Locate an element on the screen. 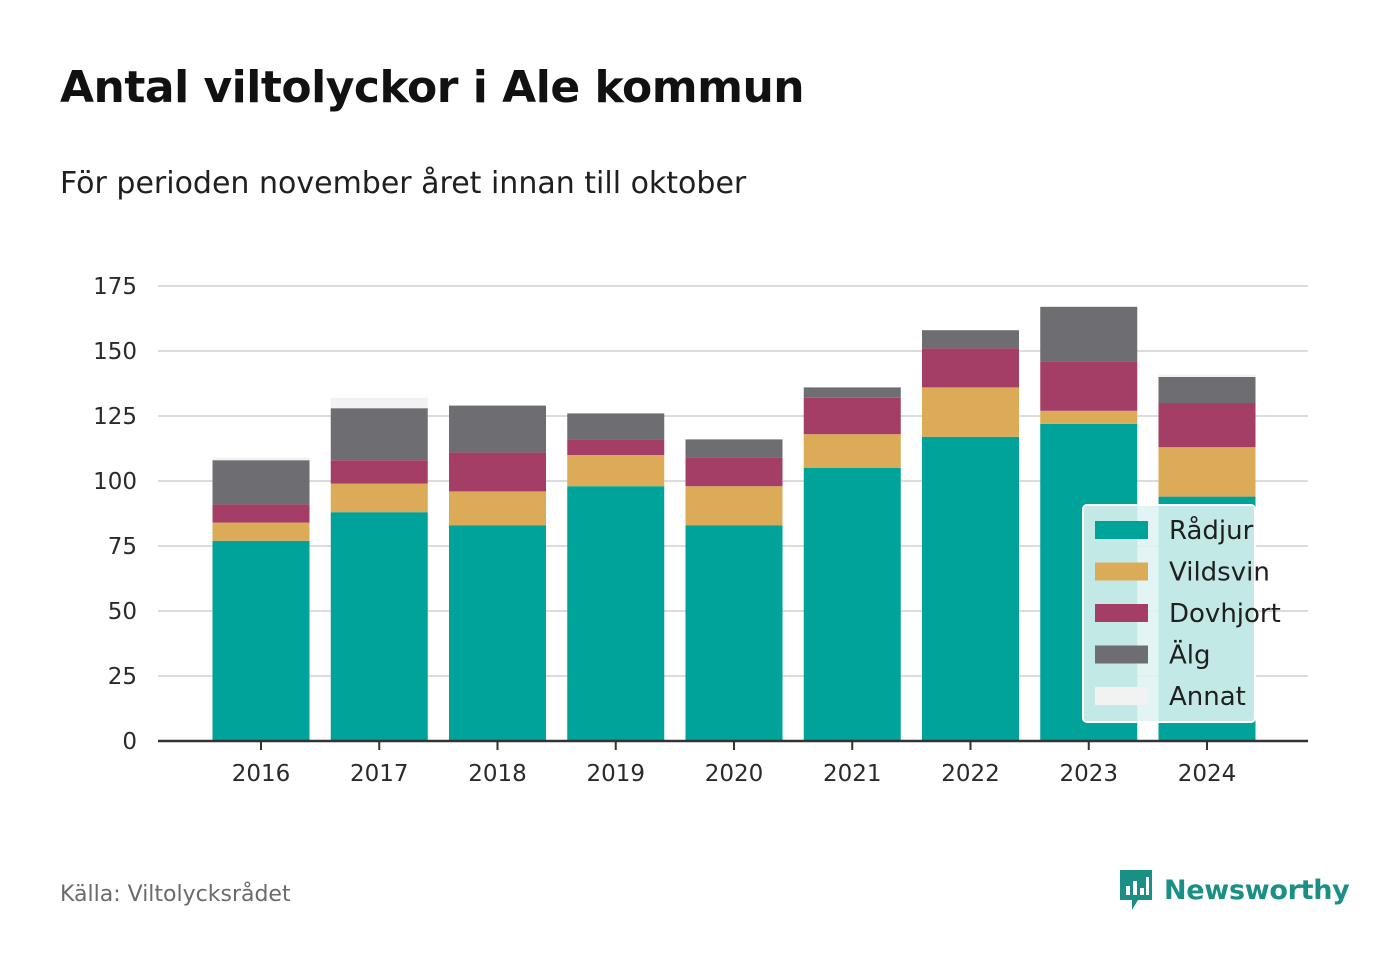 Image resolution: width=1400 pixels, height=973 pixels. x-axis-ticks: 2016 2017 2018 2019 2020 2021 2022 2023 2024 is located at coordinates (733, 763).